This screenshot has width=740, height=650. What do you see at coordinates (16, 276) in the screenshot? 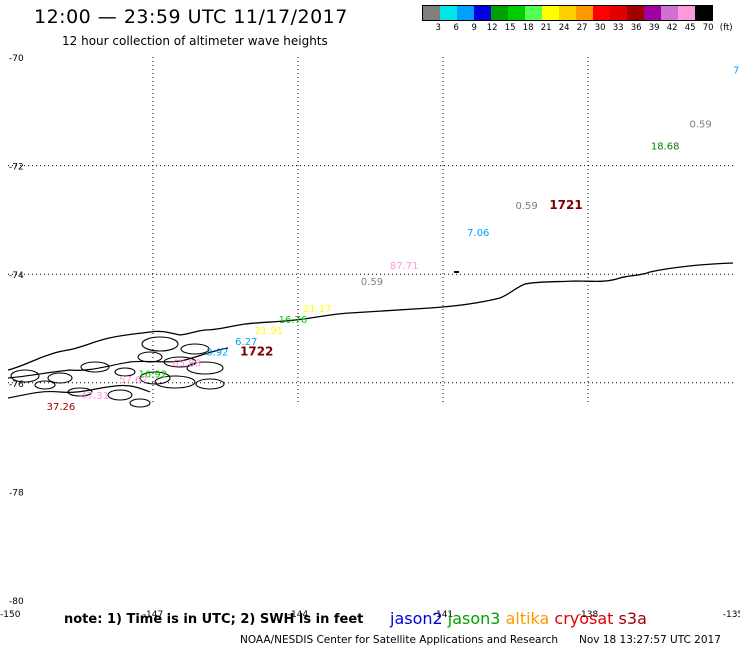
I see `latitude-label: -74` at bounding box center [16, 276].